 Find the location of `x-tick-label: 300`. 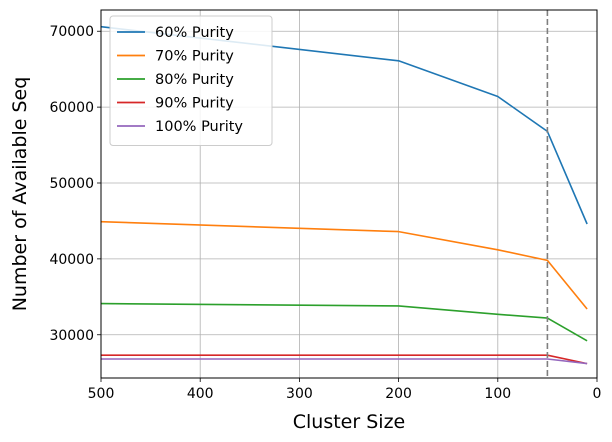

x-tick-label: 300 is located at coordinates (299, 394).